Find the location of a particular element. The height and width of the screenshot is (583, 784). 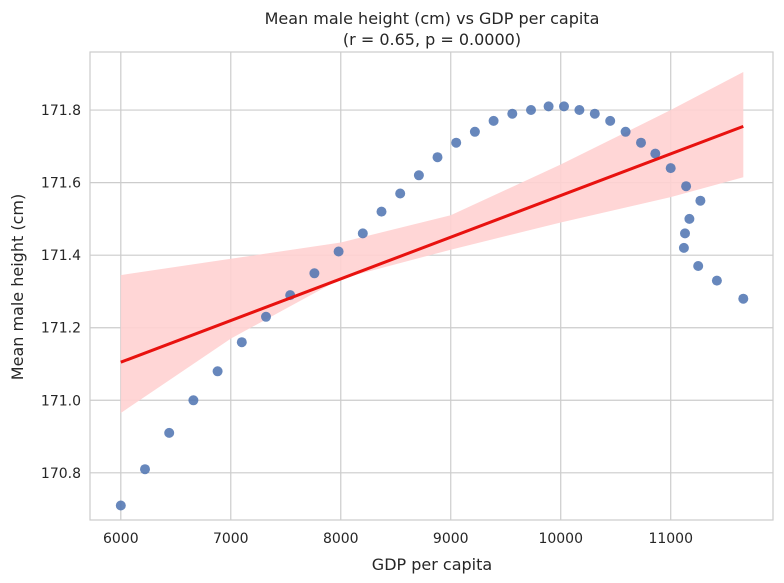

x-tick-label: 7000 is located at coordinates (231, 539).